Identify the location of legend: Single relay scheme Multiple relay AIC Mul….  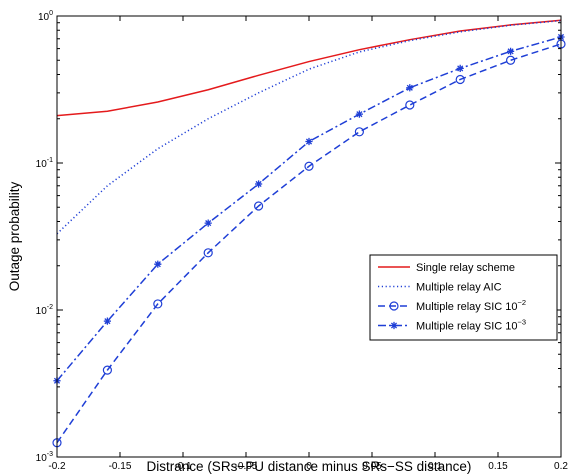
(463, 297).